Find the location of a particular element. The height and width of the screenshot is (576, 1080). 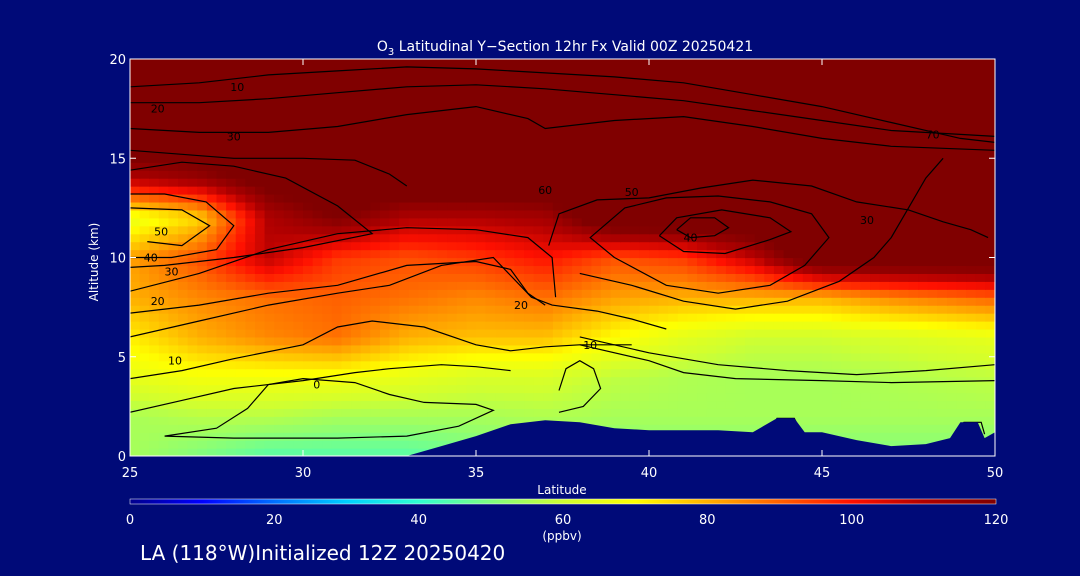

y-tick-label: 10 is located at coordinates (117, 259).